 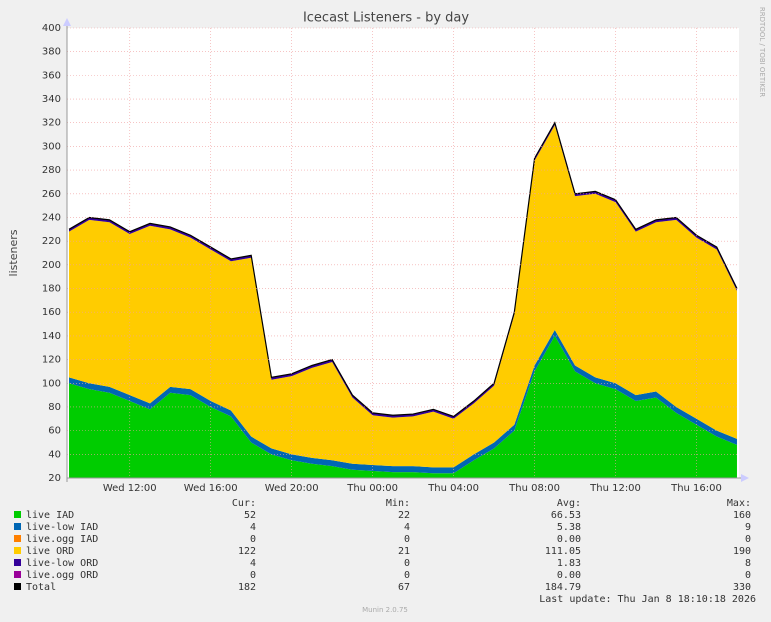 I want to click on footer: Munin 2.0.75, so click(x=385, y=610).